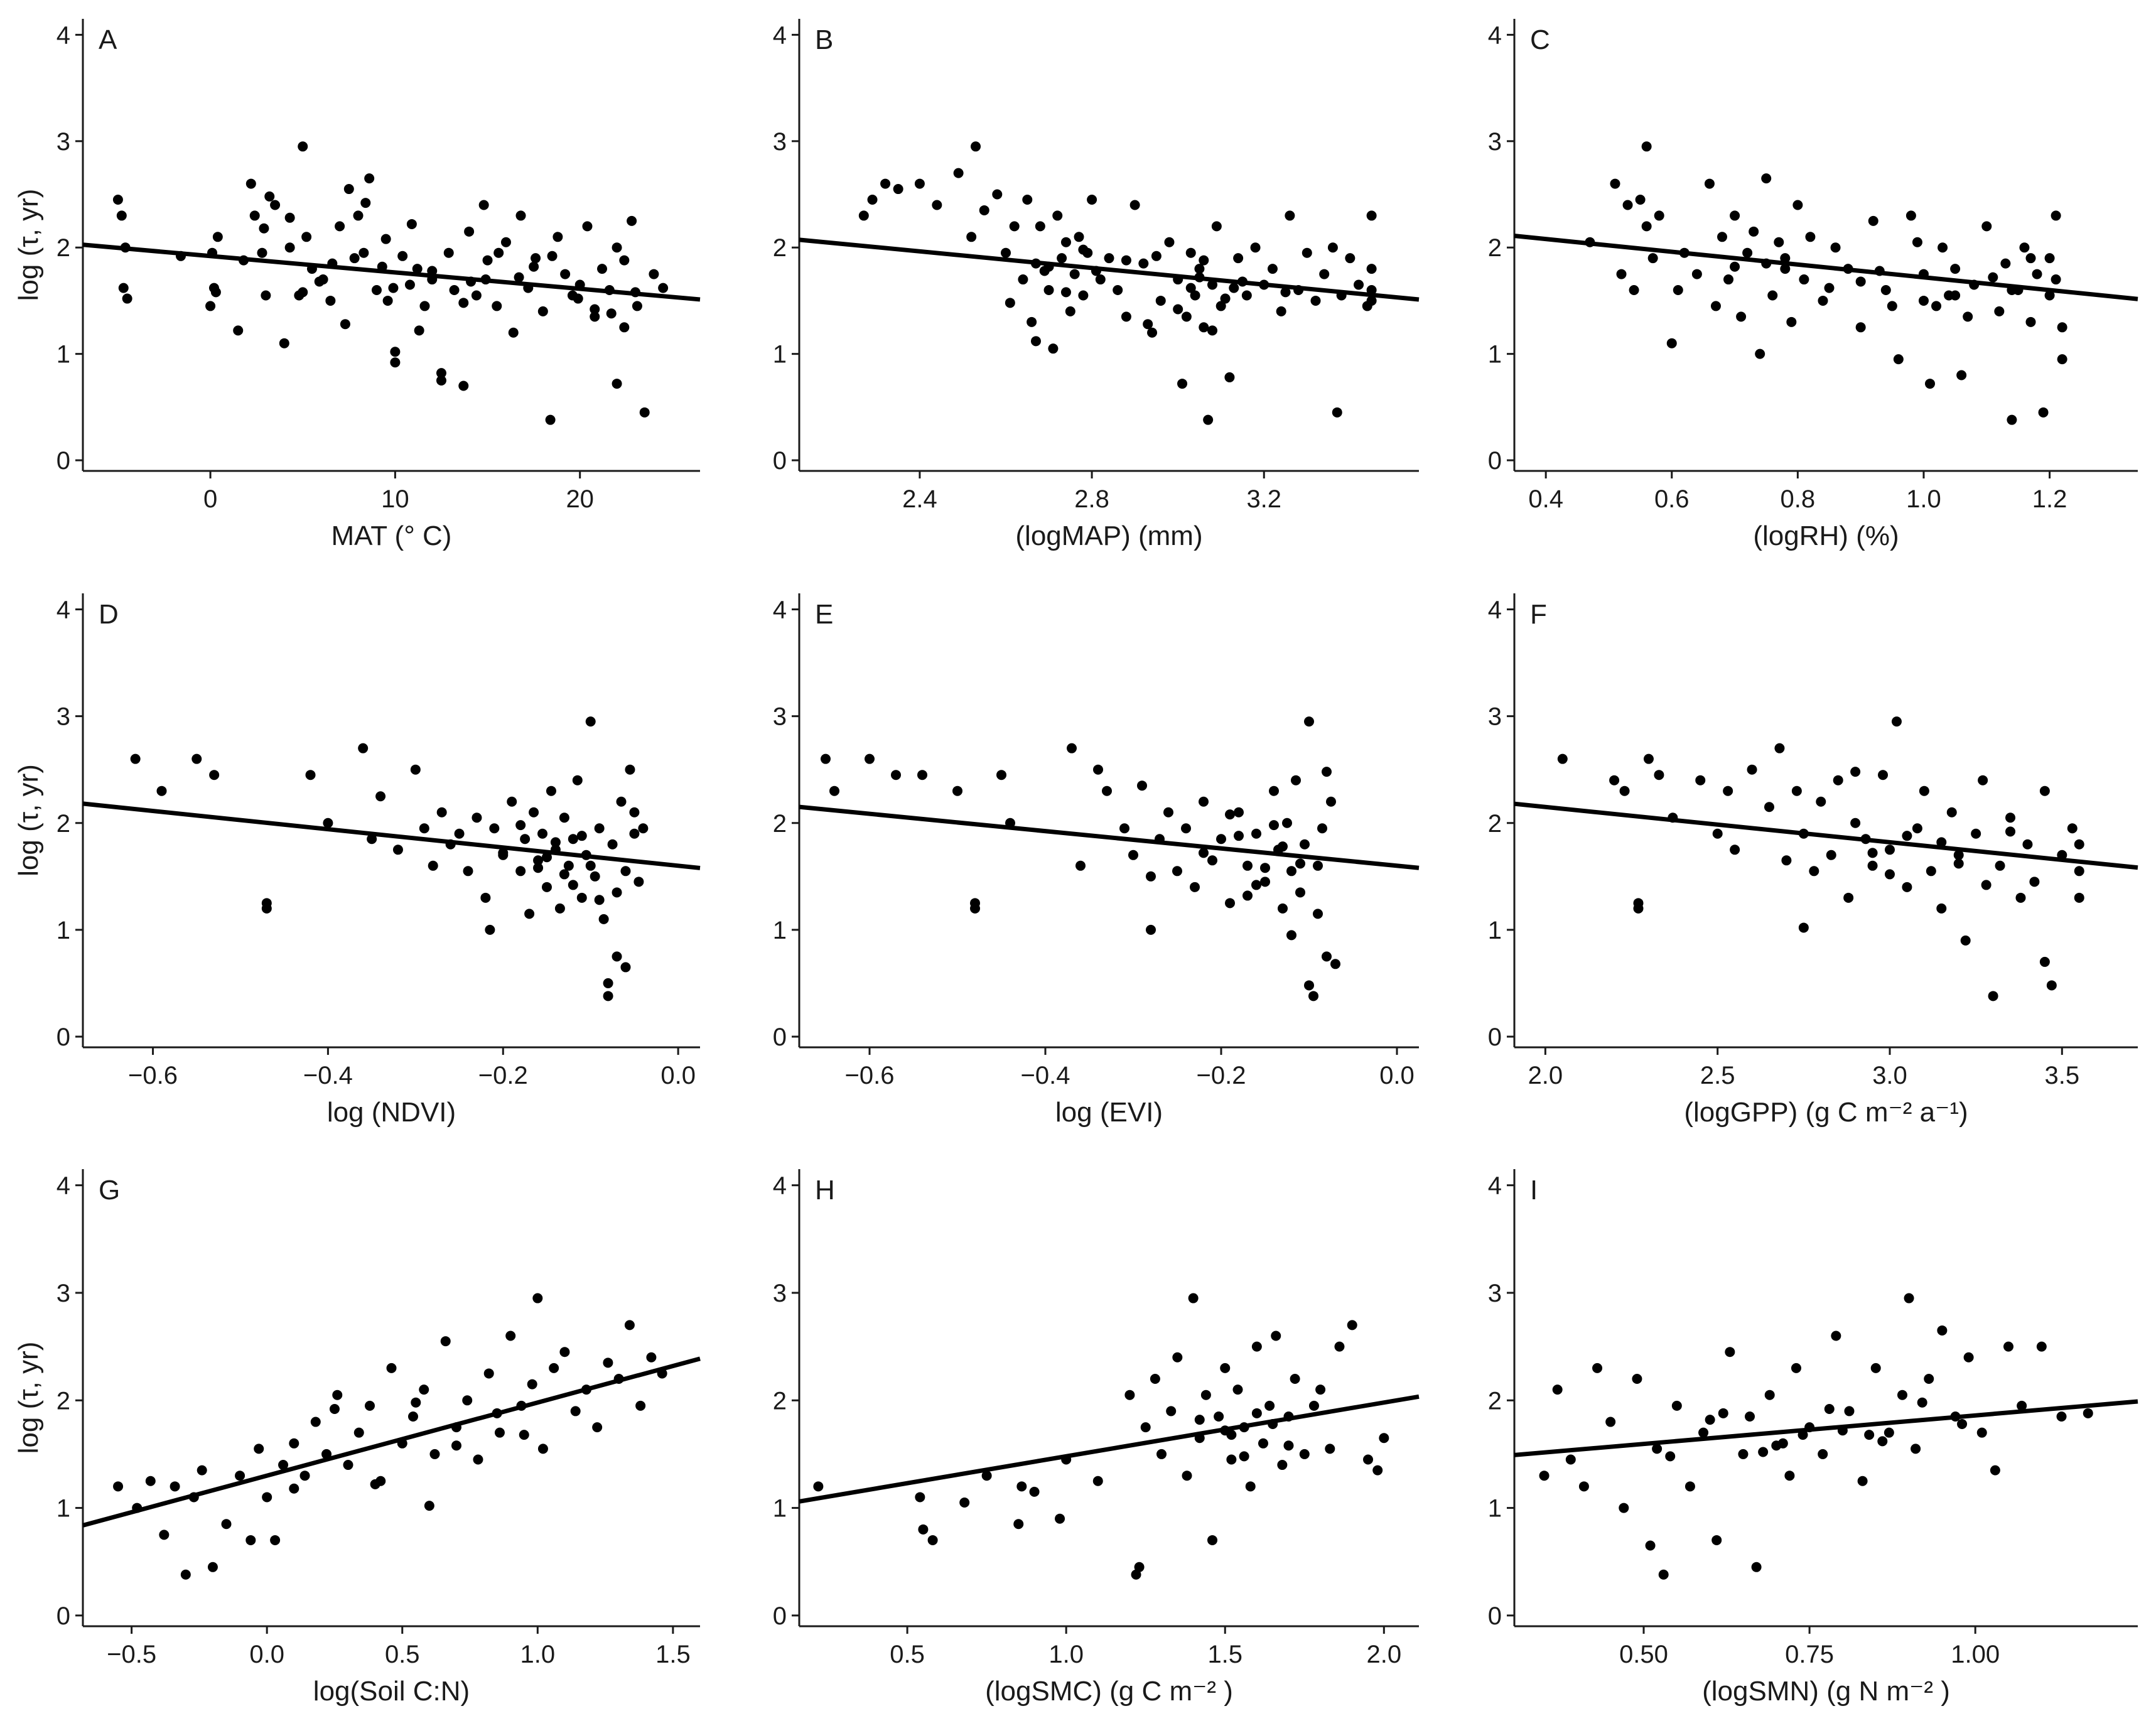 The image size is (2156, 1711). I want to click on y-tick-label-d: 1, so click(64, 930).